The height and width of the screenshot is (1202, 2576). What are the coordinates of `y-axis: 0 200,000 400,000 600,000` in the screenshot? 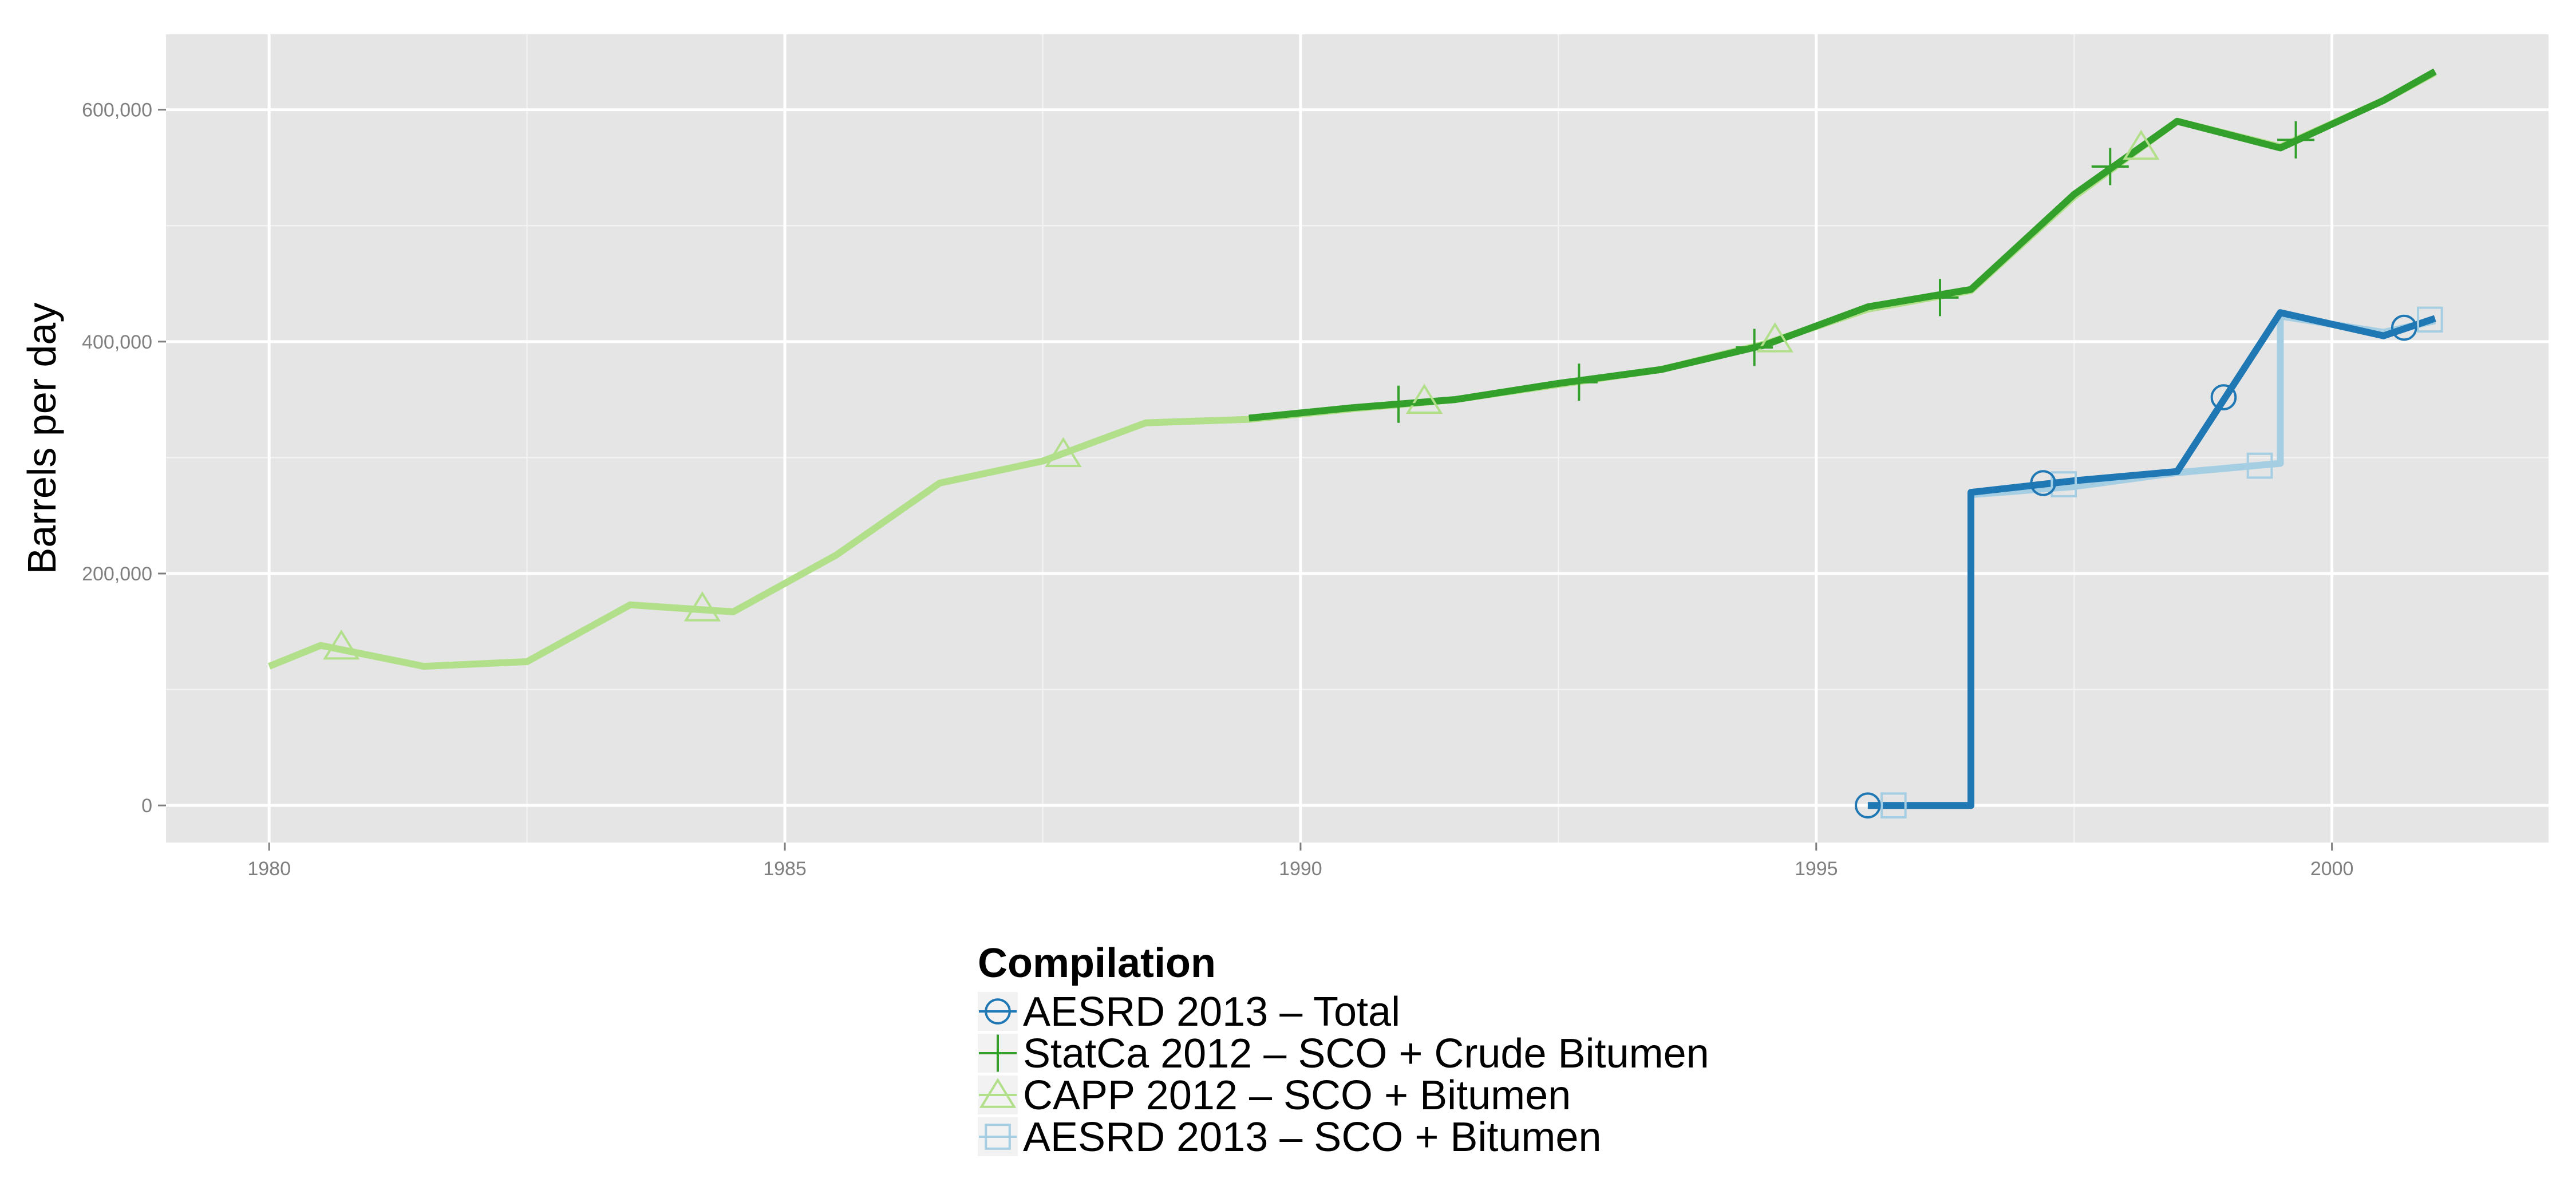 It's located at (124, 458).